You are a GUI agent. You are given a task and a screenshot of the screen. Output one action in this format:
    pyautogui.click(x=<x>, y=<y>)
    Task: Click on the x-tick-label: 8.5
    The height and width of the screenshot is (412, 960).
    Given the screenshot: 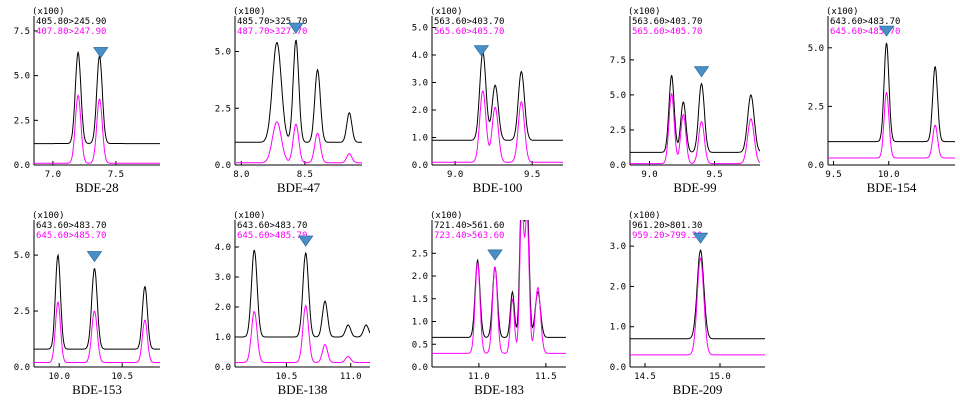 What is the action you would take?
    pyautogui.click(x=305, y=175)
    